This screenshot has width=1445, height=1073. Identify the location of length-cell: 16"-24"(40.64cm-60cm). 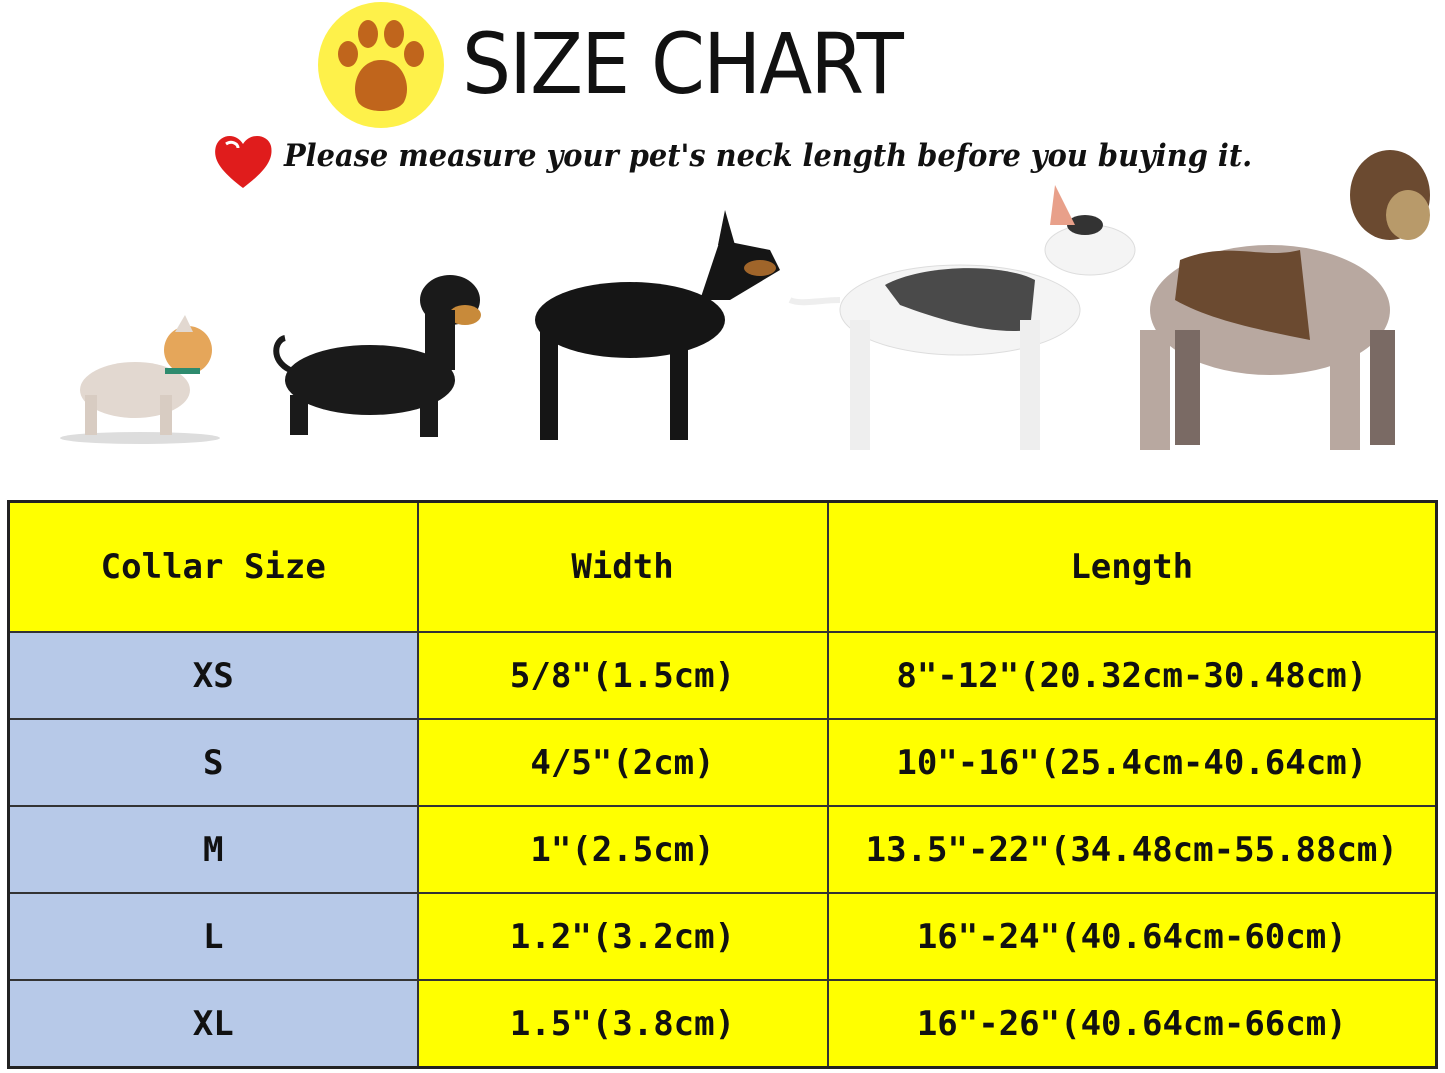
(1132, 936).